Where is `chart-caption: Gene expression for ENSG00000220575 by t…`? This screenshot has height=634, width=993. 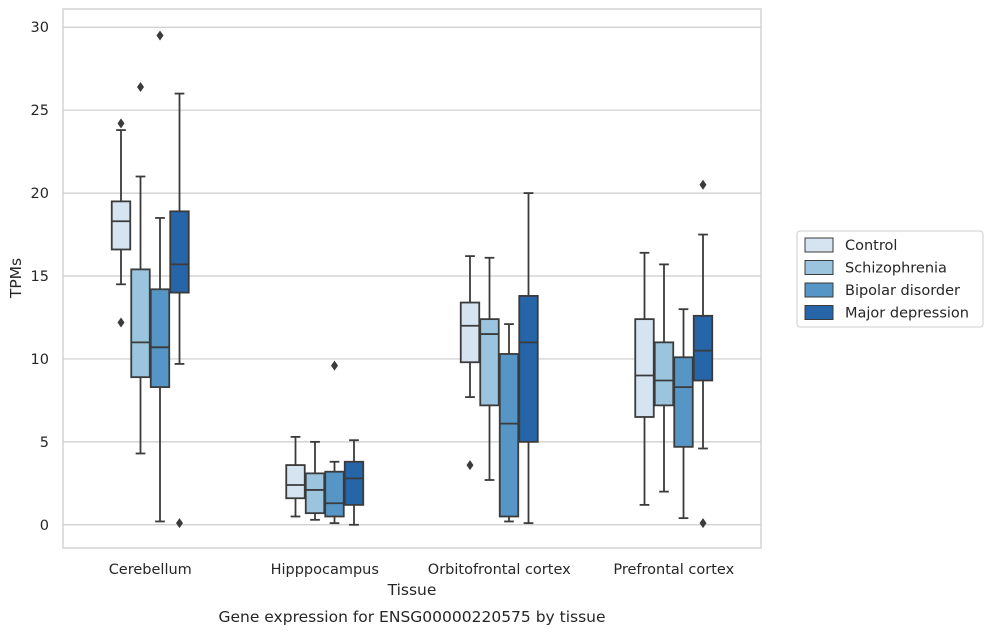 chart-caption: Gene expression for ENSG00000220575 by t… is located at coordinates (411, 617).